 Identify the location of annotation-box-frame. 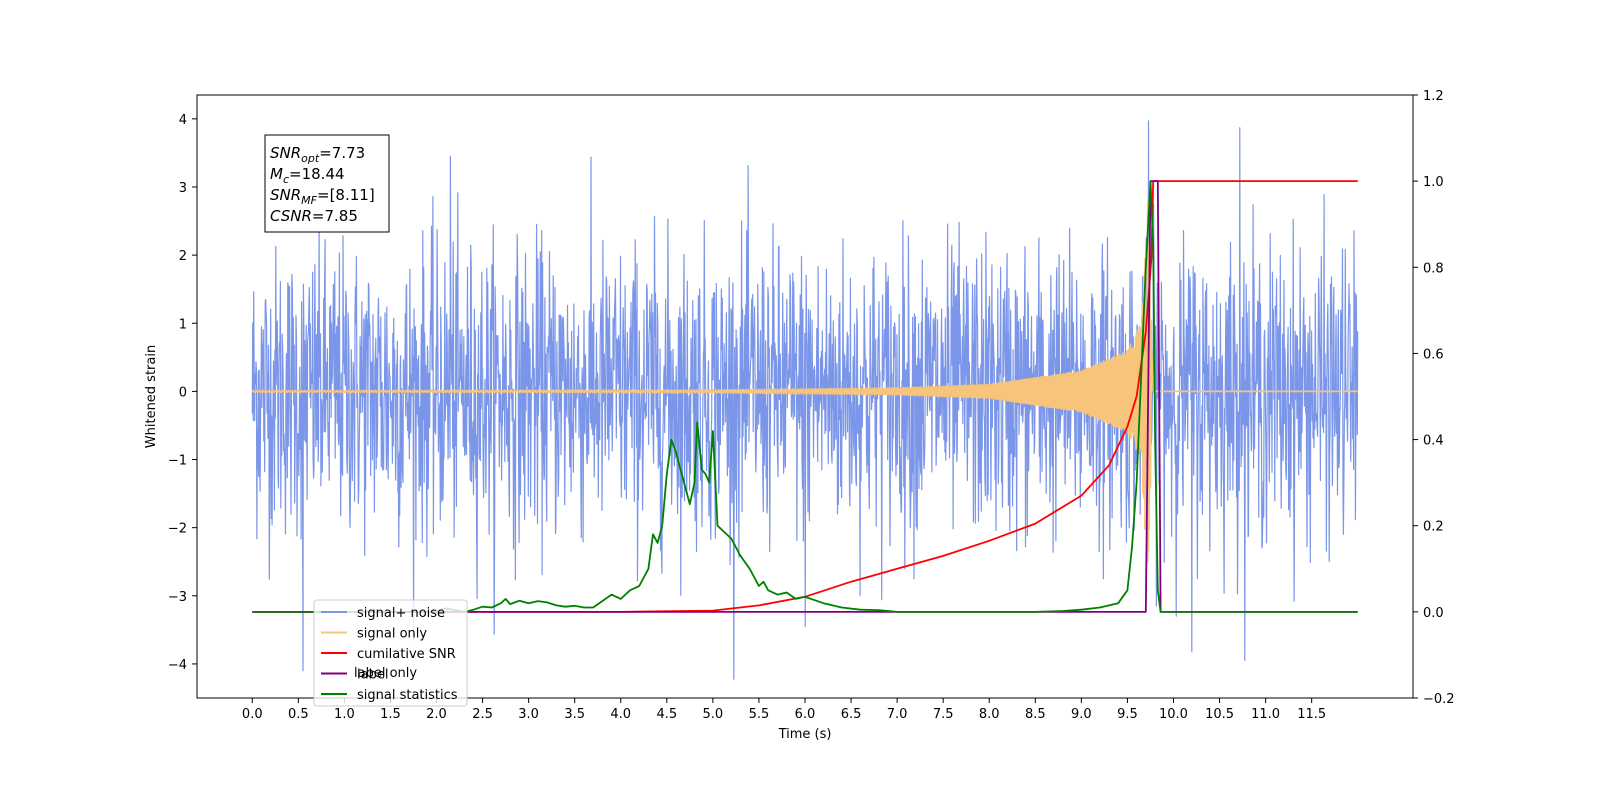
(327, 183).